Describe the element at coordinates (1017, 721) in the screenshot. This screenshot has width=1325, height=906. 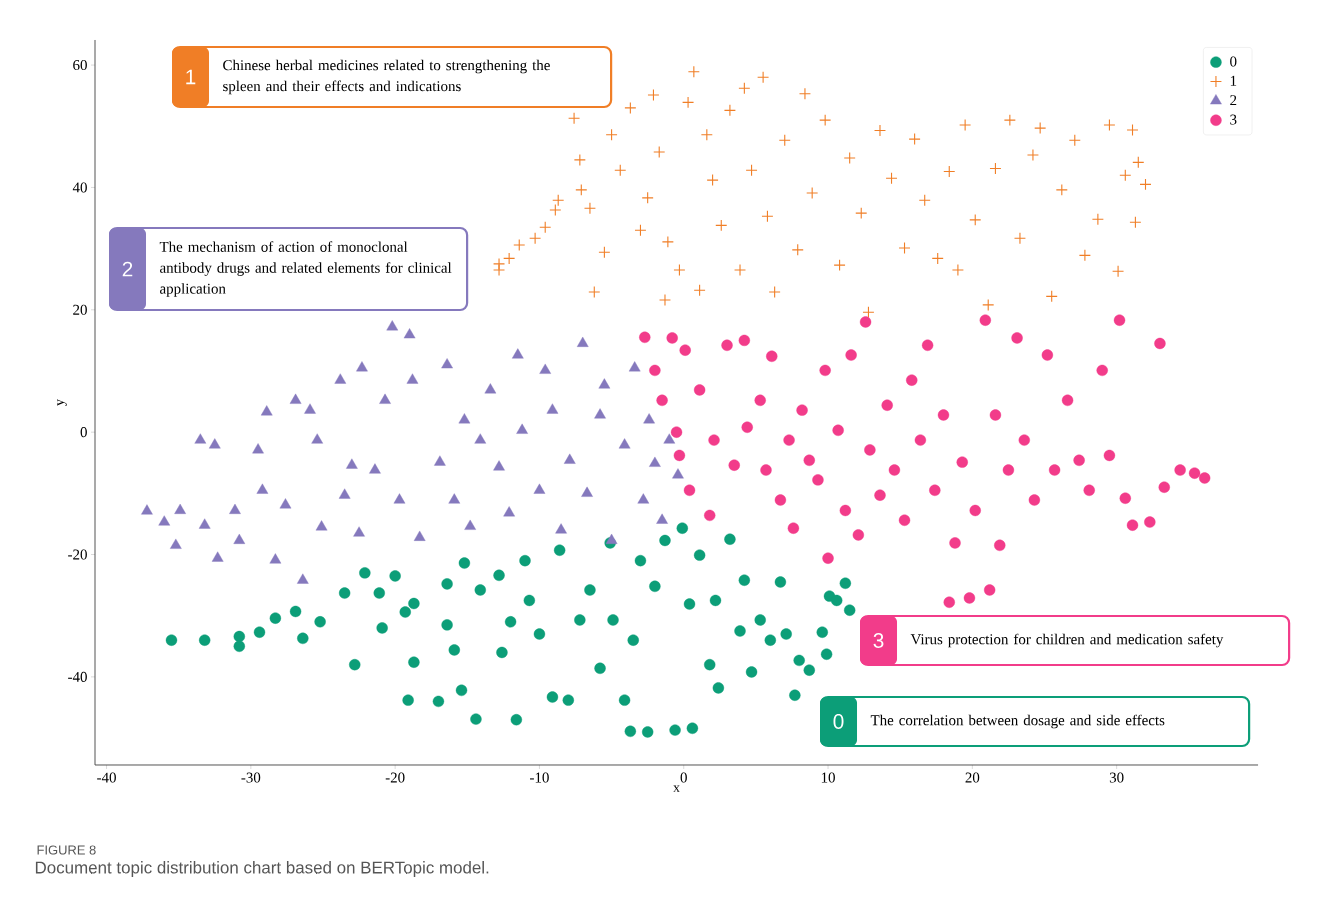
I see `annotation: The correlation between dosage and side effects` at that location.